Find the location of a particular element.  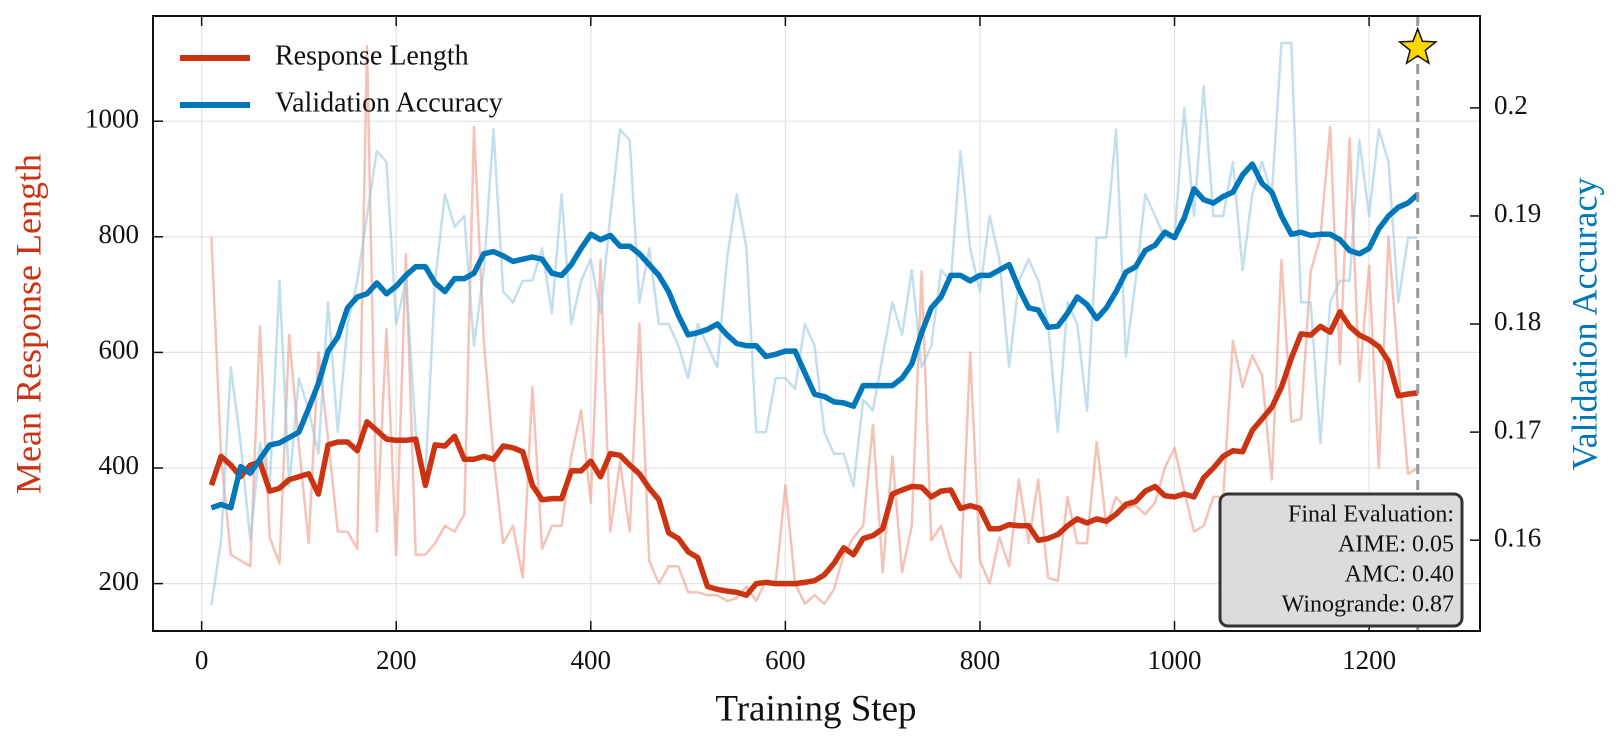

x-tick-label: 1200 is located at coordinates (1369, 660).